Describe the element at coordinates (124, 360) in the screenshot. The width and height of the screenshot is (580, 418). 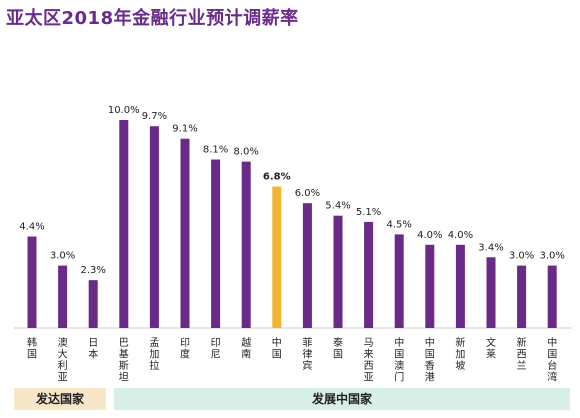
I see `category-label-3: 巴基斯坦` at that location.